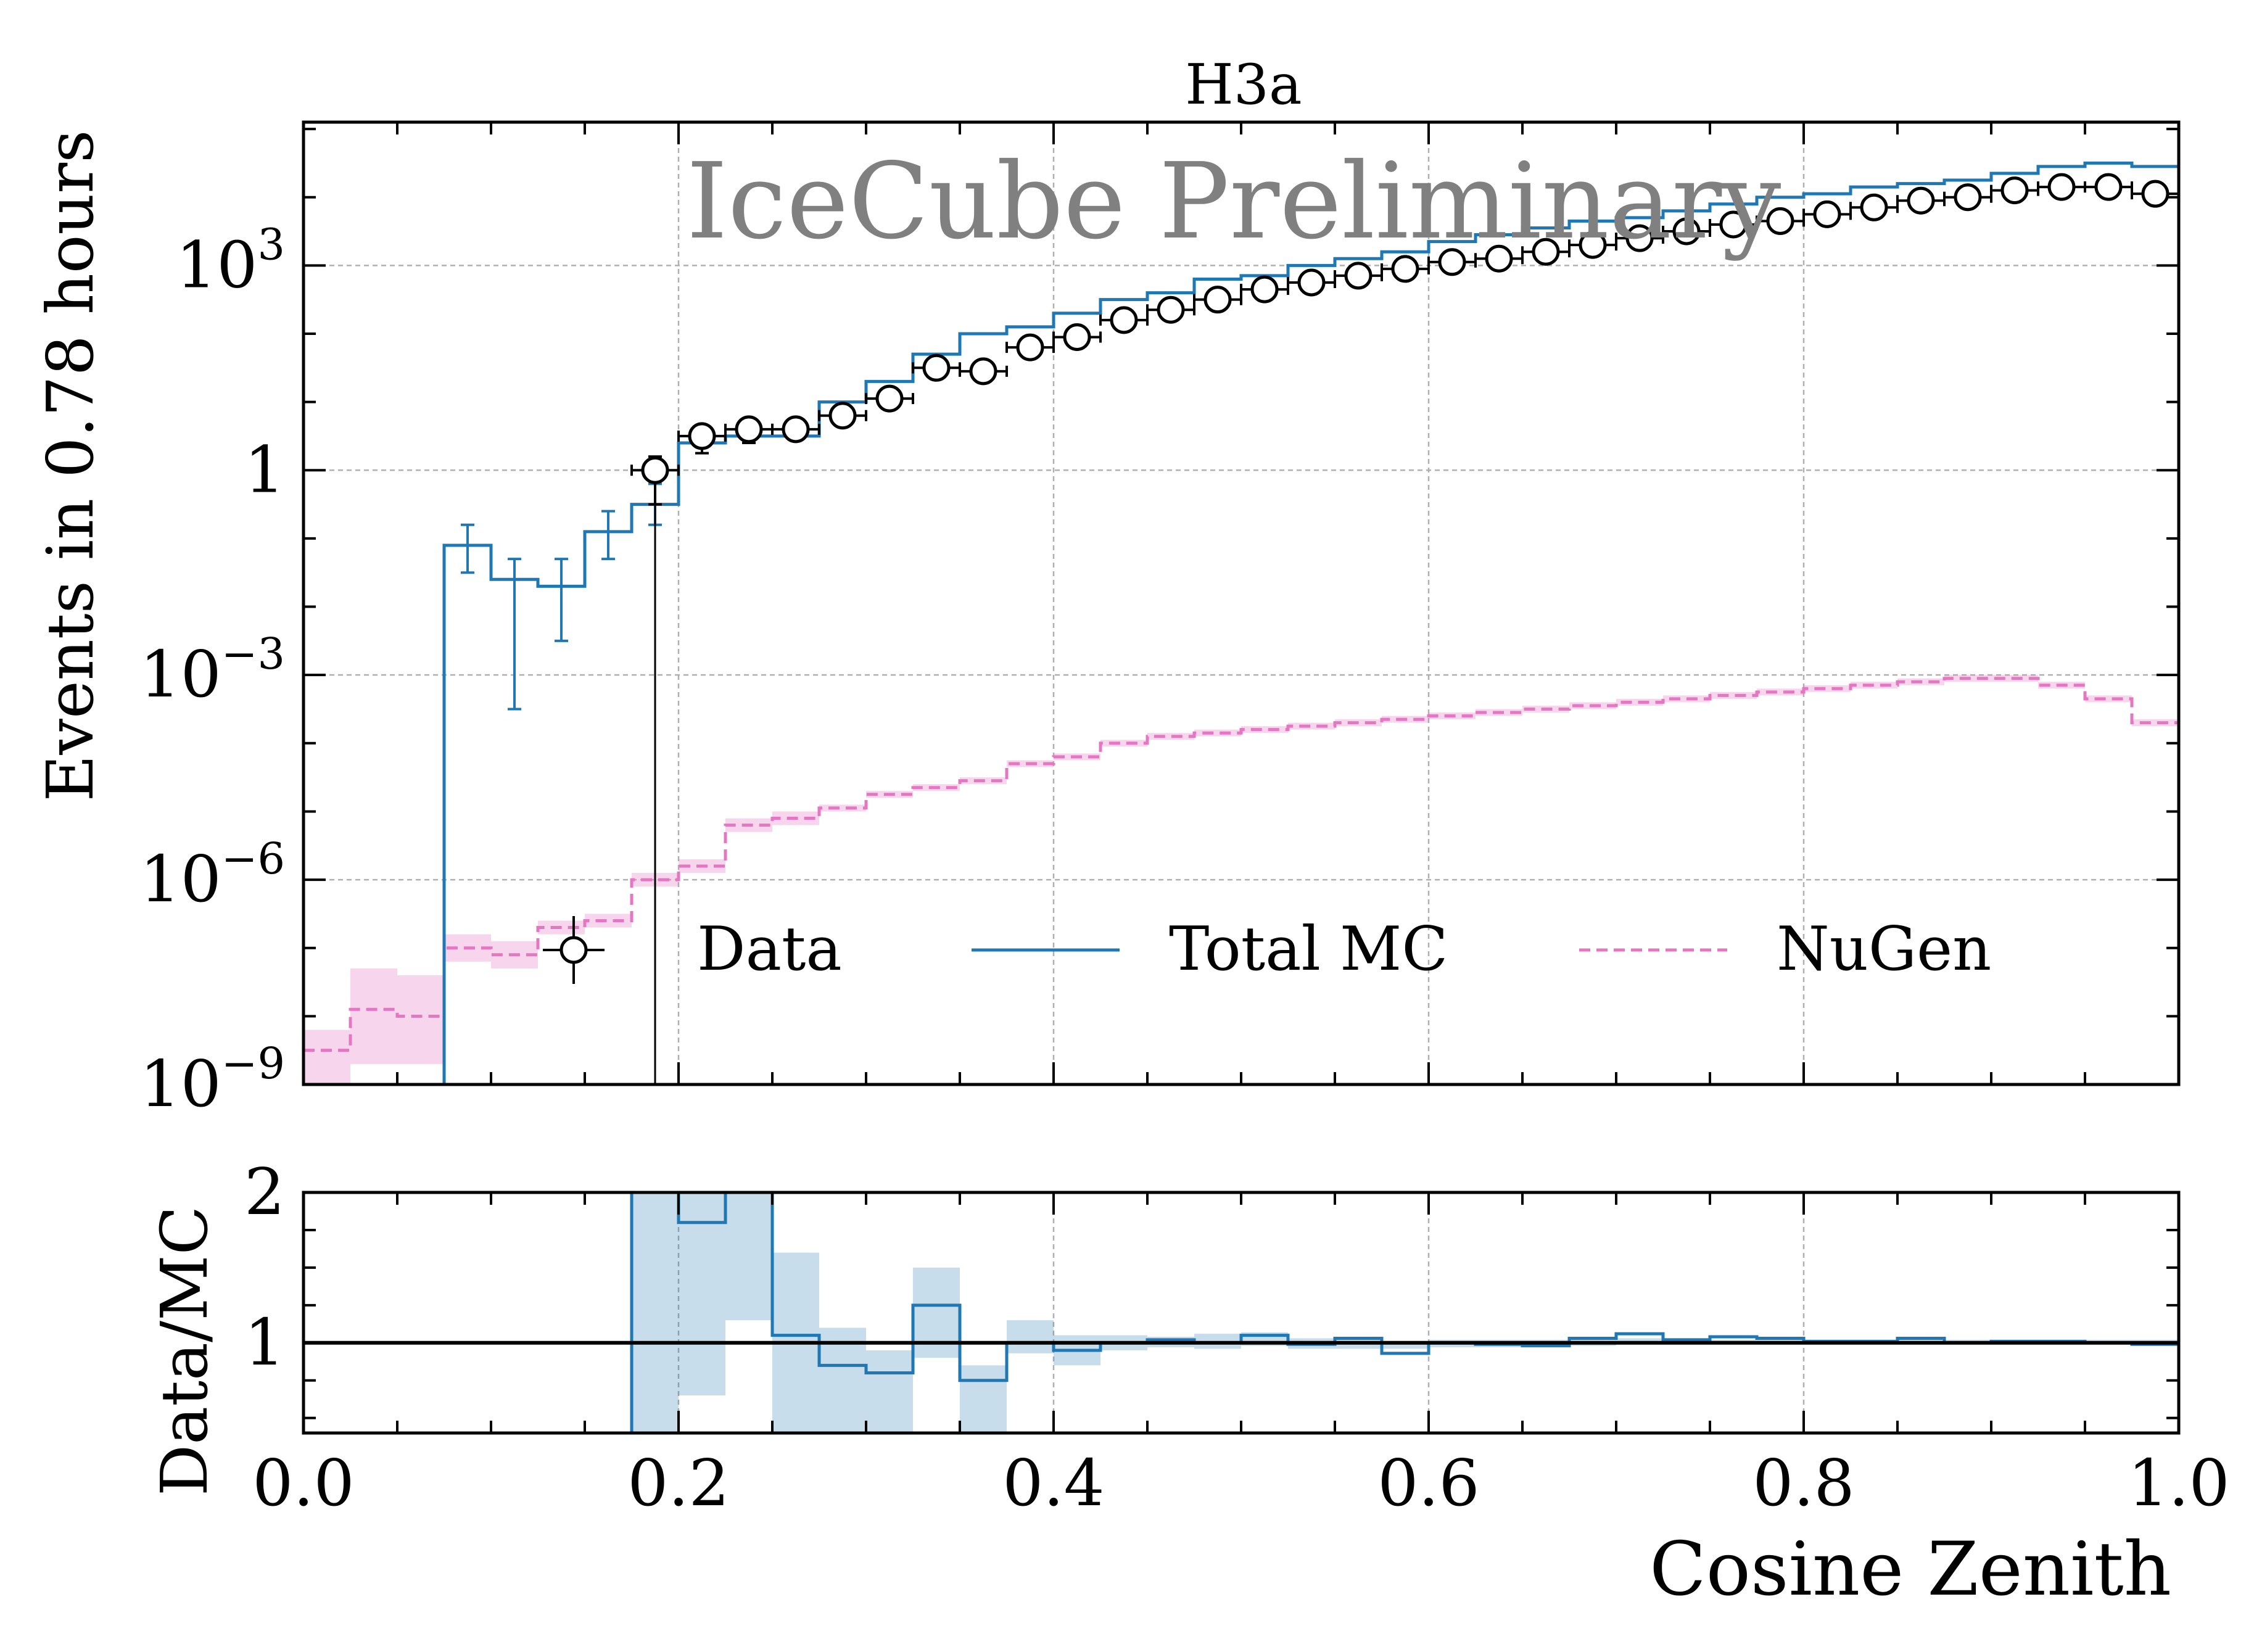 This screenshot has height=1652, width=2254. Describe the element at coordinates (212, 670) in the screenshot. I see `y-tick-label: 10⁻³` at that location.